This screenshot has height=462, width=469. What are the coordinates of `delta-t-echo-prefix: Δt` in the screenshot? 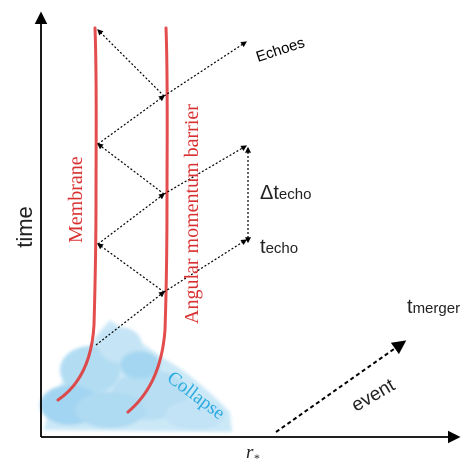 It's located at (269, 193).